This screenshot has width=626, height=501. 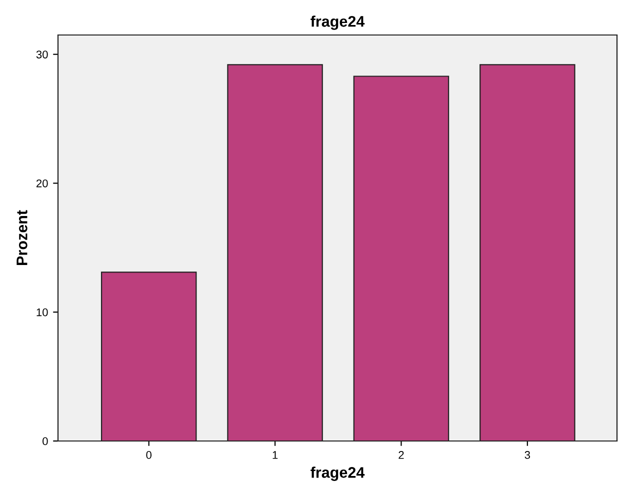 I want to click on y-tick-label: 20, so click(x=42, y=183).